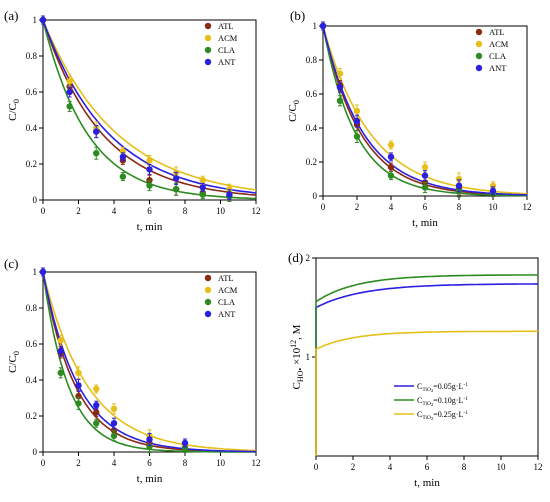 This screenshot has height=502, width=550. Describe the element at coordinates (32, 344) in the screenshot. I see `y-tick-label: 0.6` at that location.